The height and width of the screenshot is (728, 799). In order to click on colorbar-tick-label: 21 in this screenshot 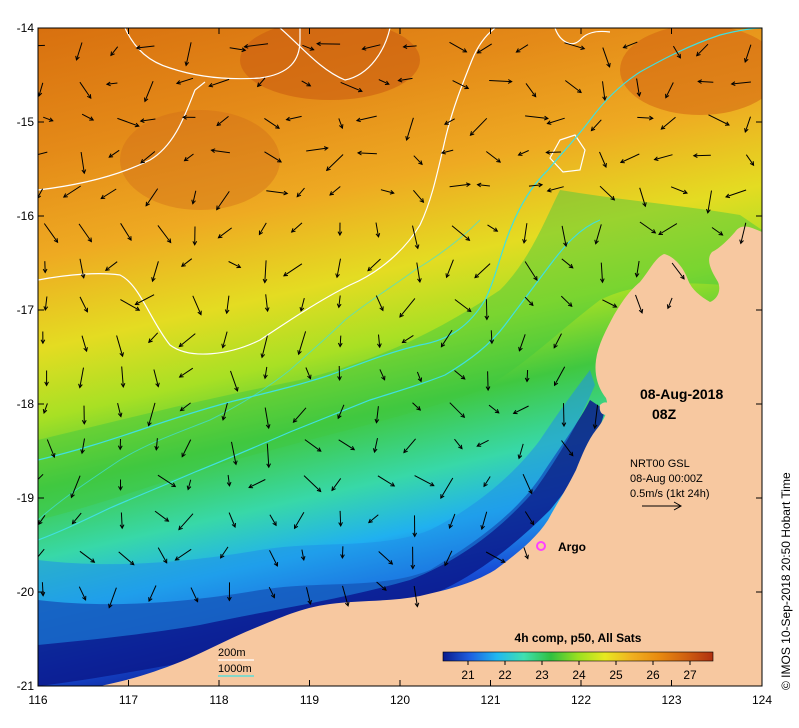, I will do `click(468, 675)`.